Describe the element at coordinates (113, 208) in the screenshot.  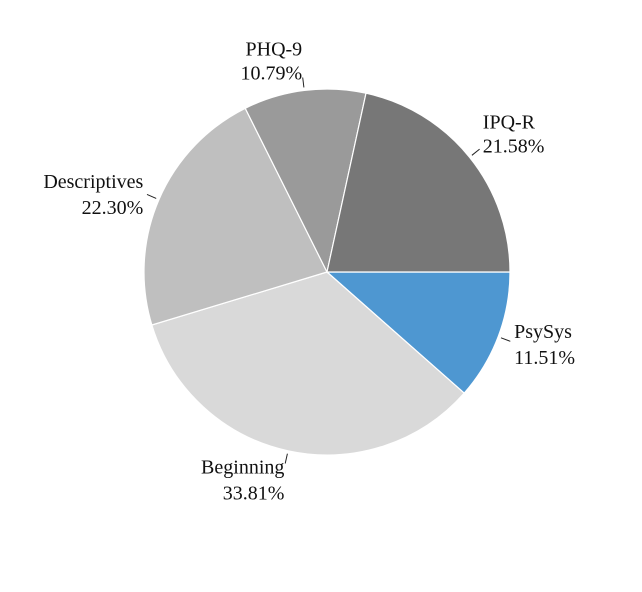
I see `slice-value-descriptives: 22.30%` at that location.